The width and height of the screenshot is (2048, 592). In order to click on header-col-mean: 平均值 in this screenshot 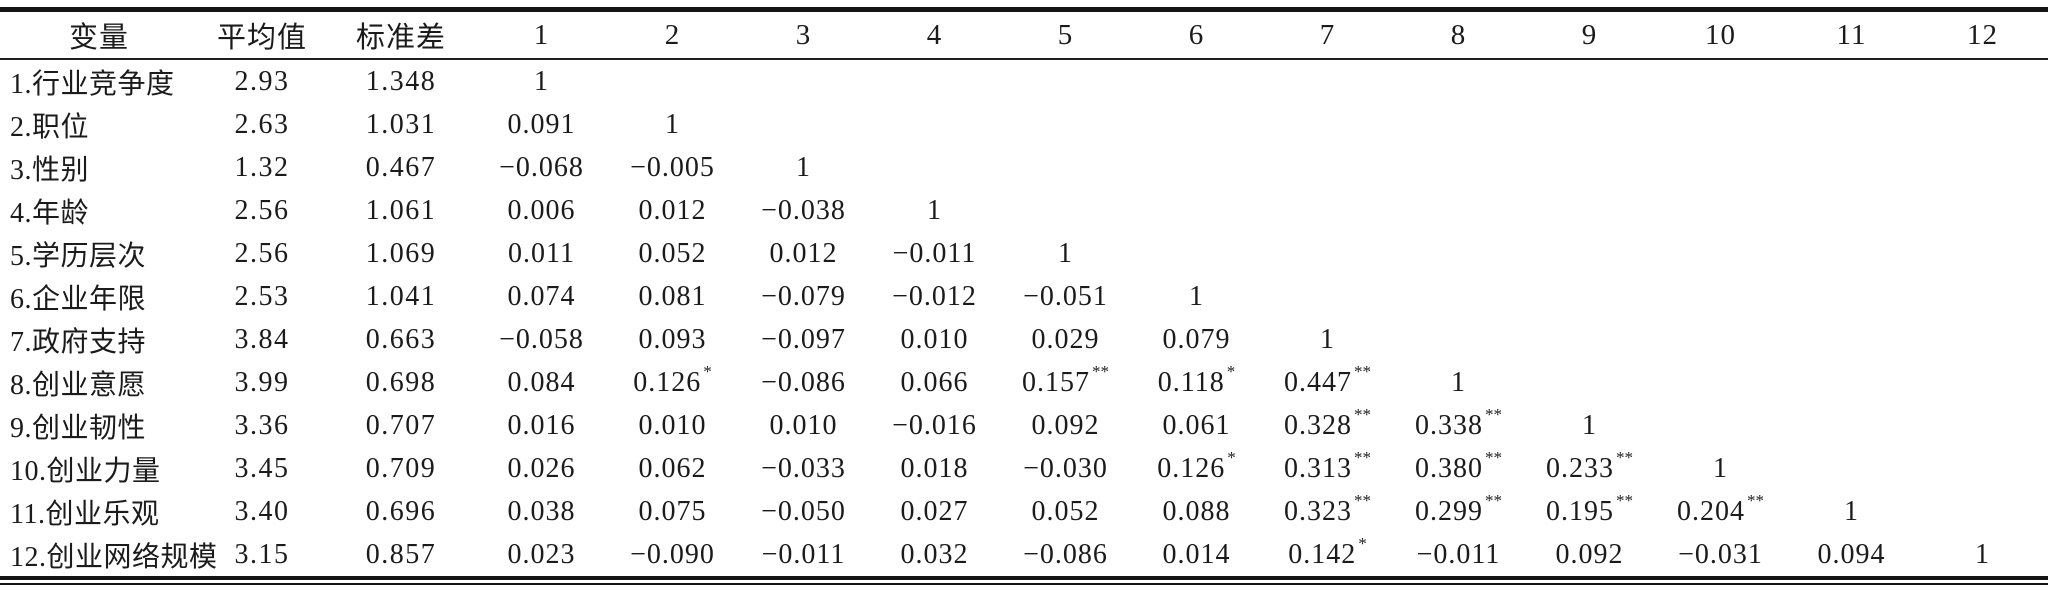, I will do `click(262, 36)`.